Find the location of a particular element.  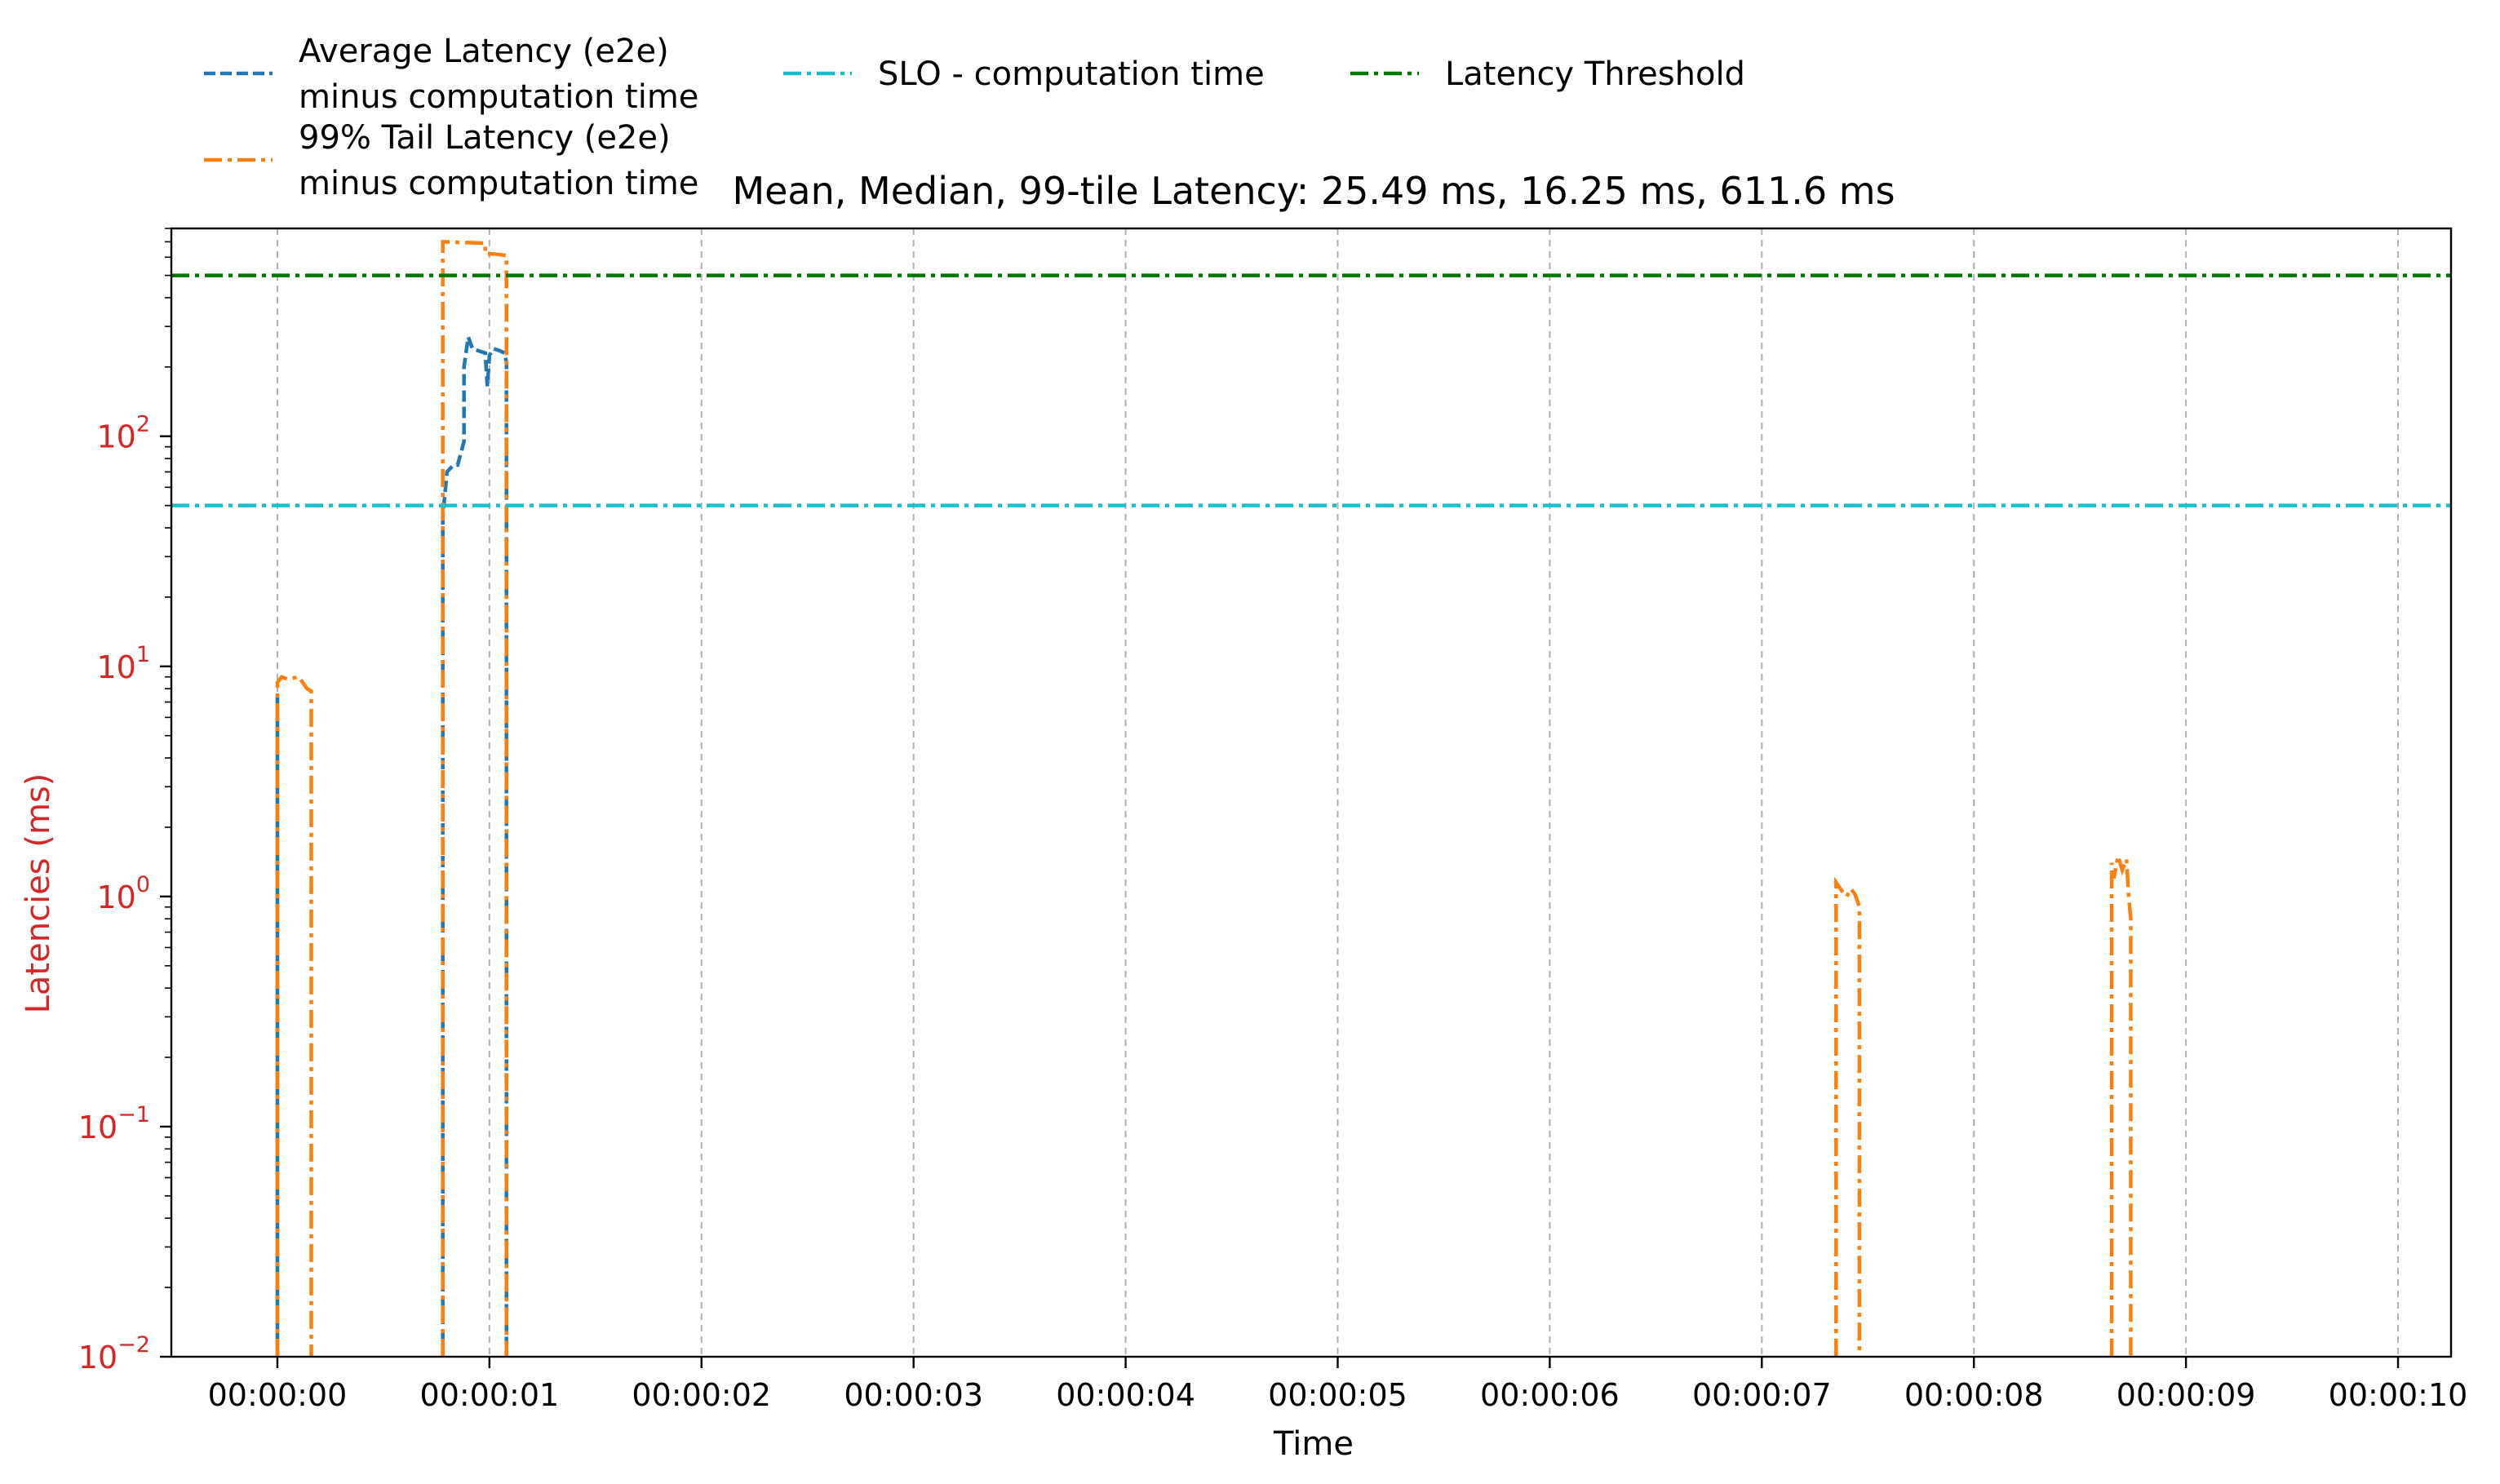

x-tick-label: 00:00:06 is located at coordinates (1550, 1395).